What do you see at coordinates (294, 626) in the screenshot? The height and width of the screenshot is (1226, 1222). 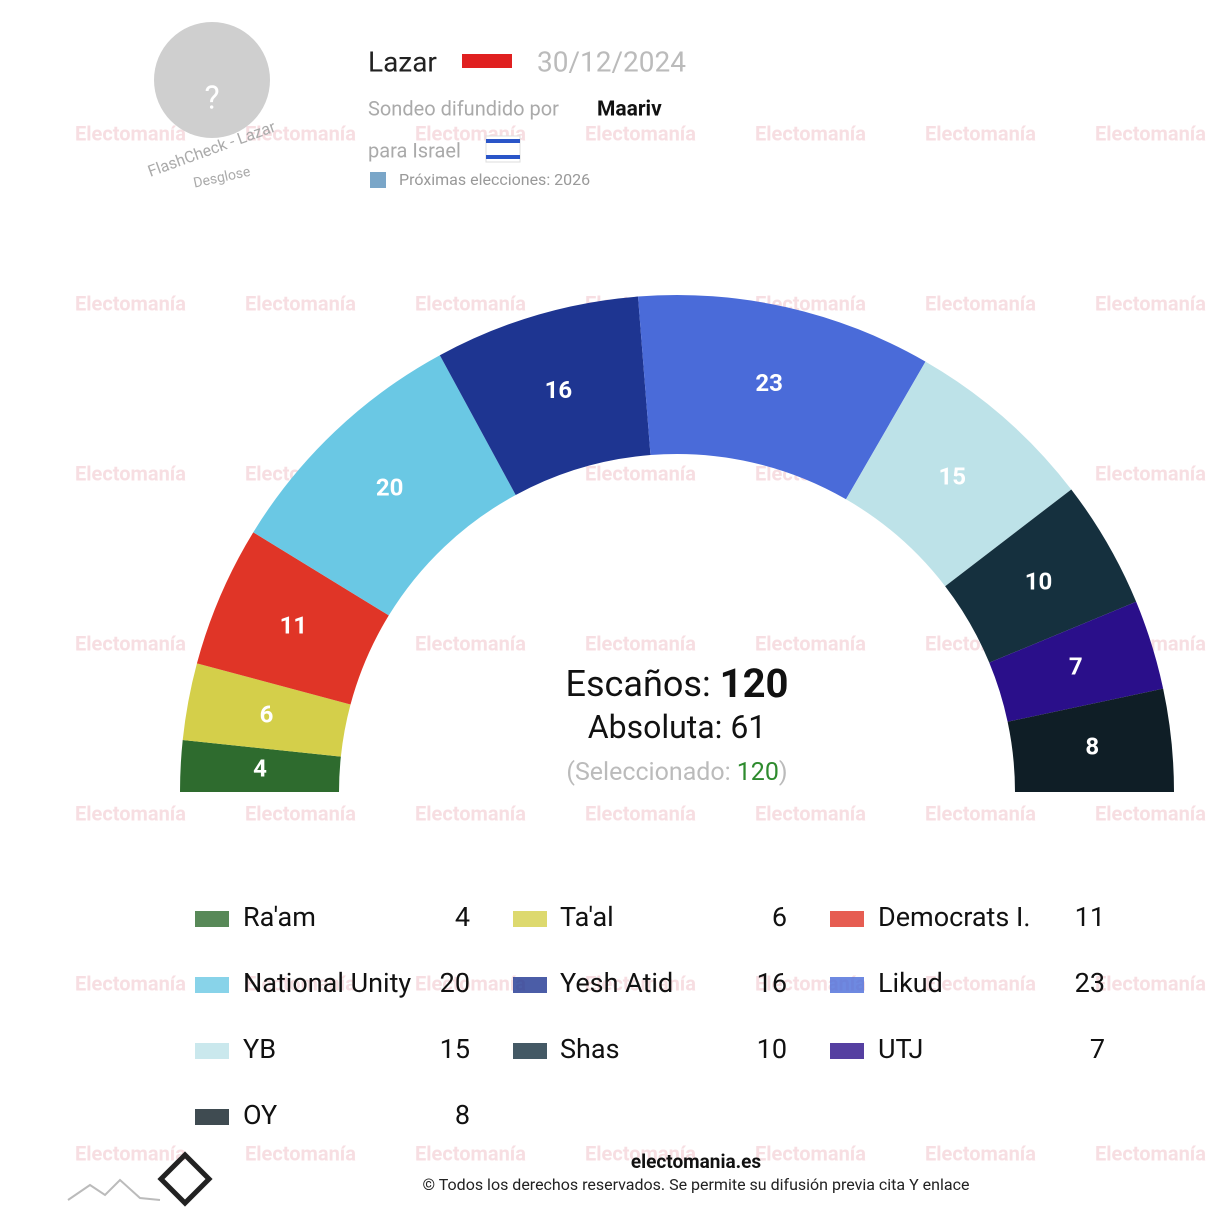 I see `segment-label: 11` at bounding box center [294, 626].